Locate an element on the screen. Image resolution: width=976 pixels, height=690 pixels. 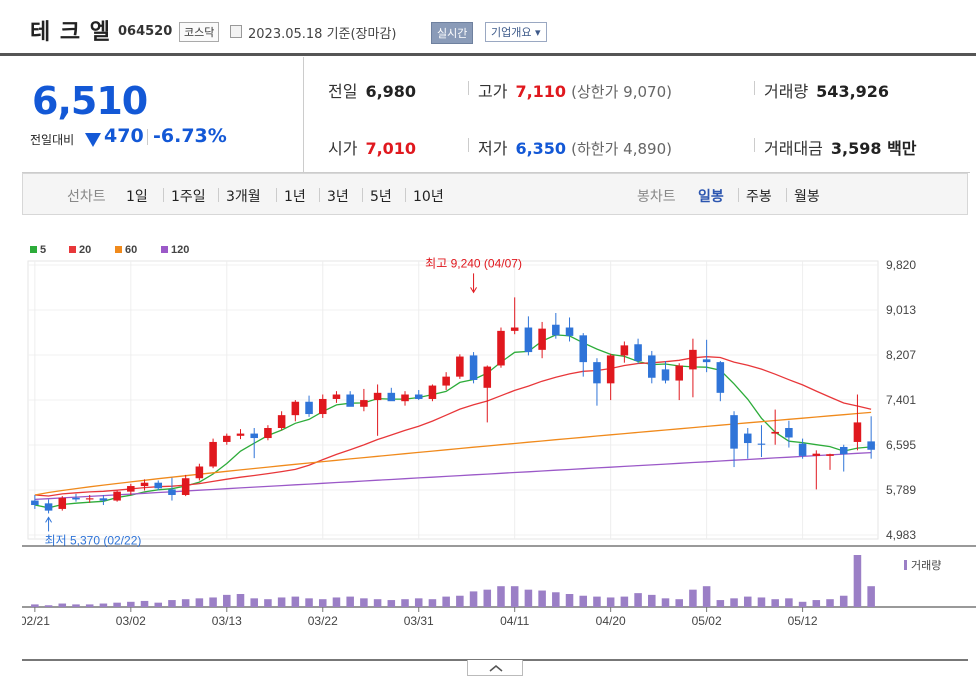
tab-1d: 1일 is located at coordinates (137, 197).